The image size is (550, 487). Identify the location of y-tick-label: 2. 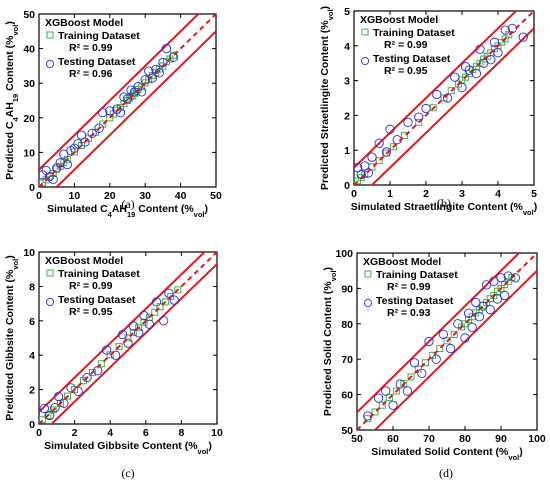
(347, 116).